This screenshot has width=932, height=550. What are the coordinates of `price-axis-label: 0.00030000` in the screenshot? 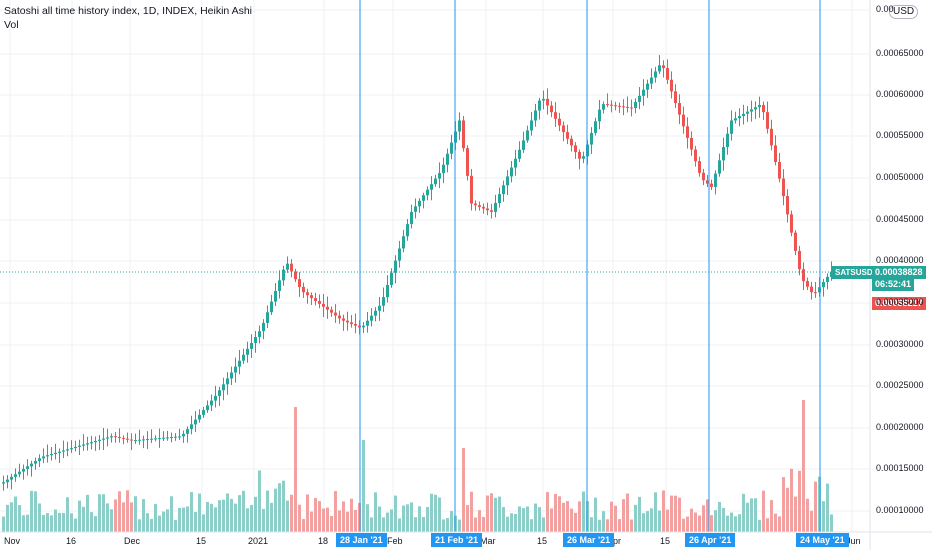 It's located at (900, 344).